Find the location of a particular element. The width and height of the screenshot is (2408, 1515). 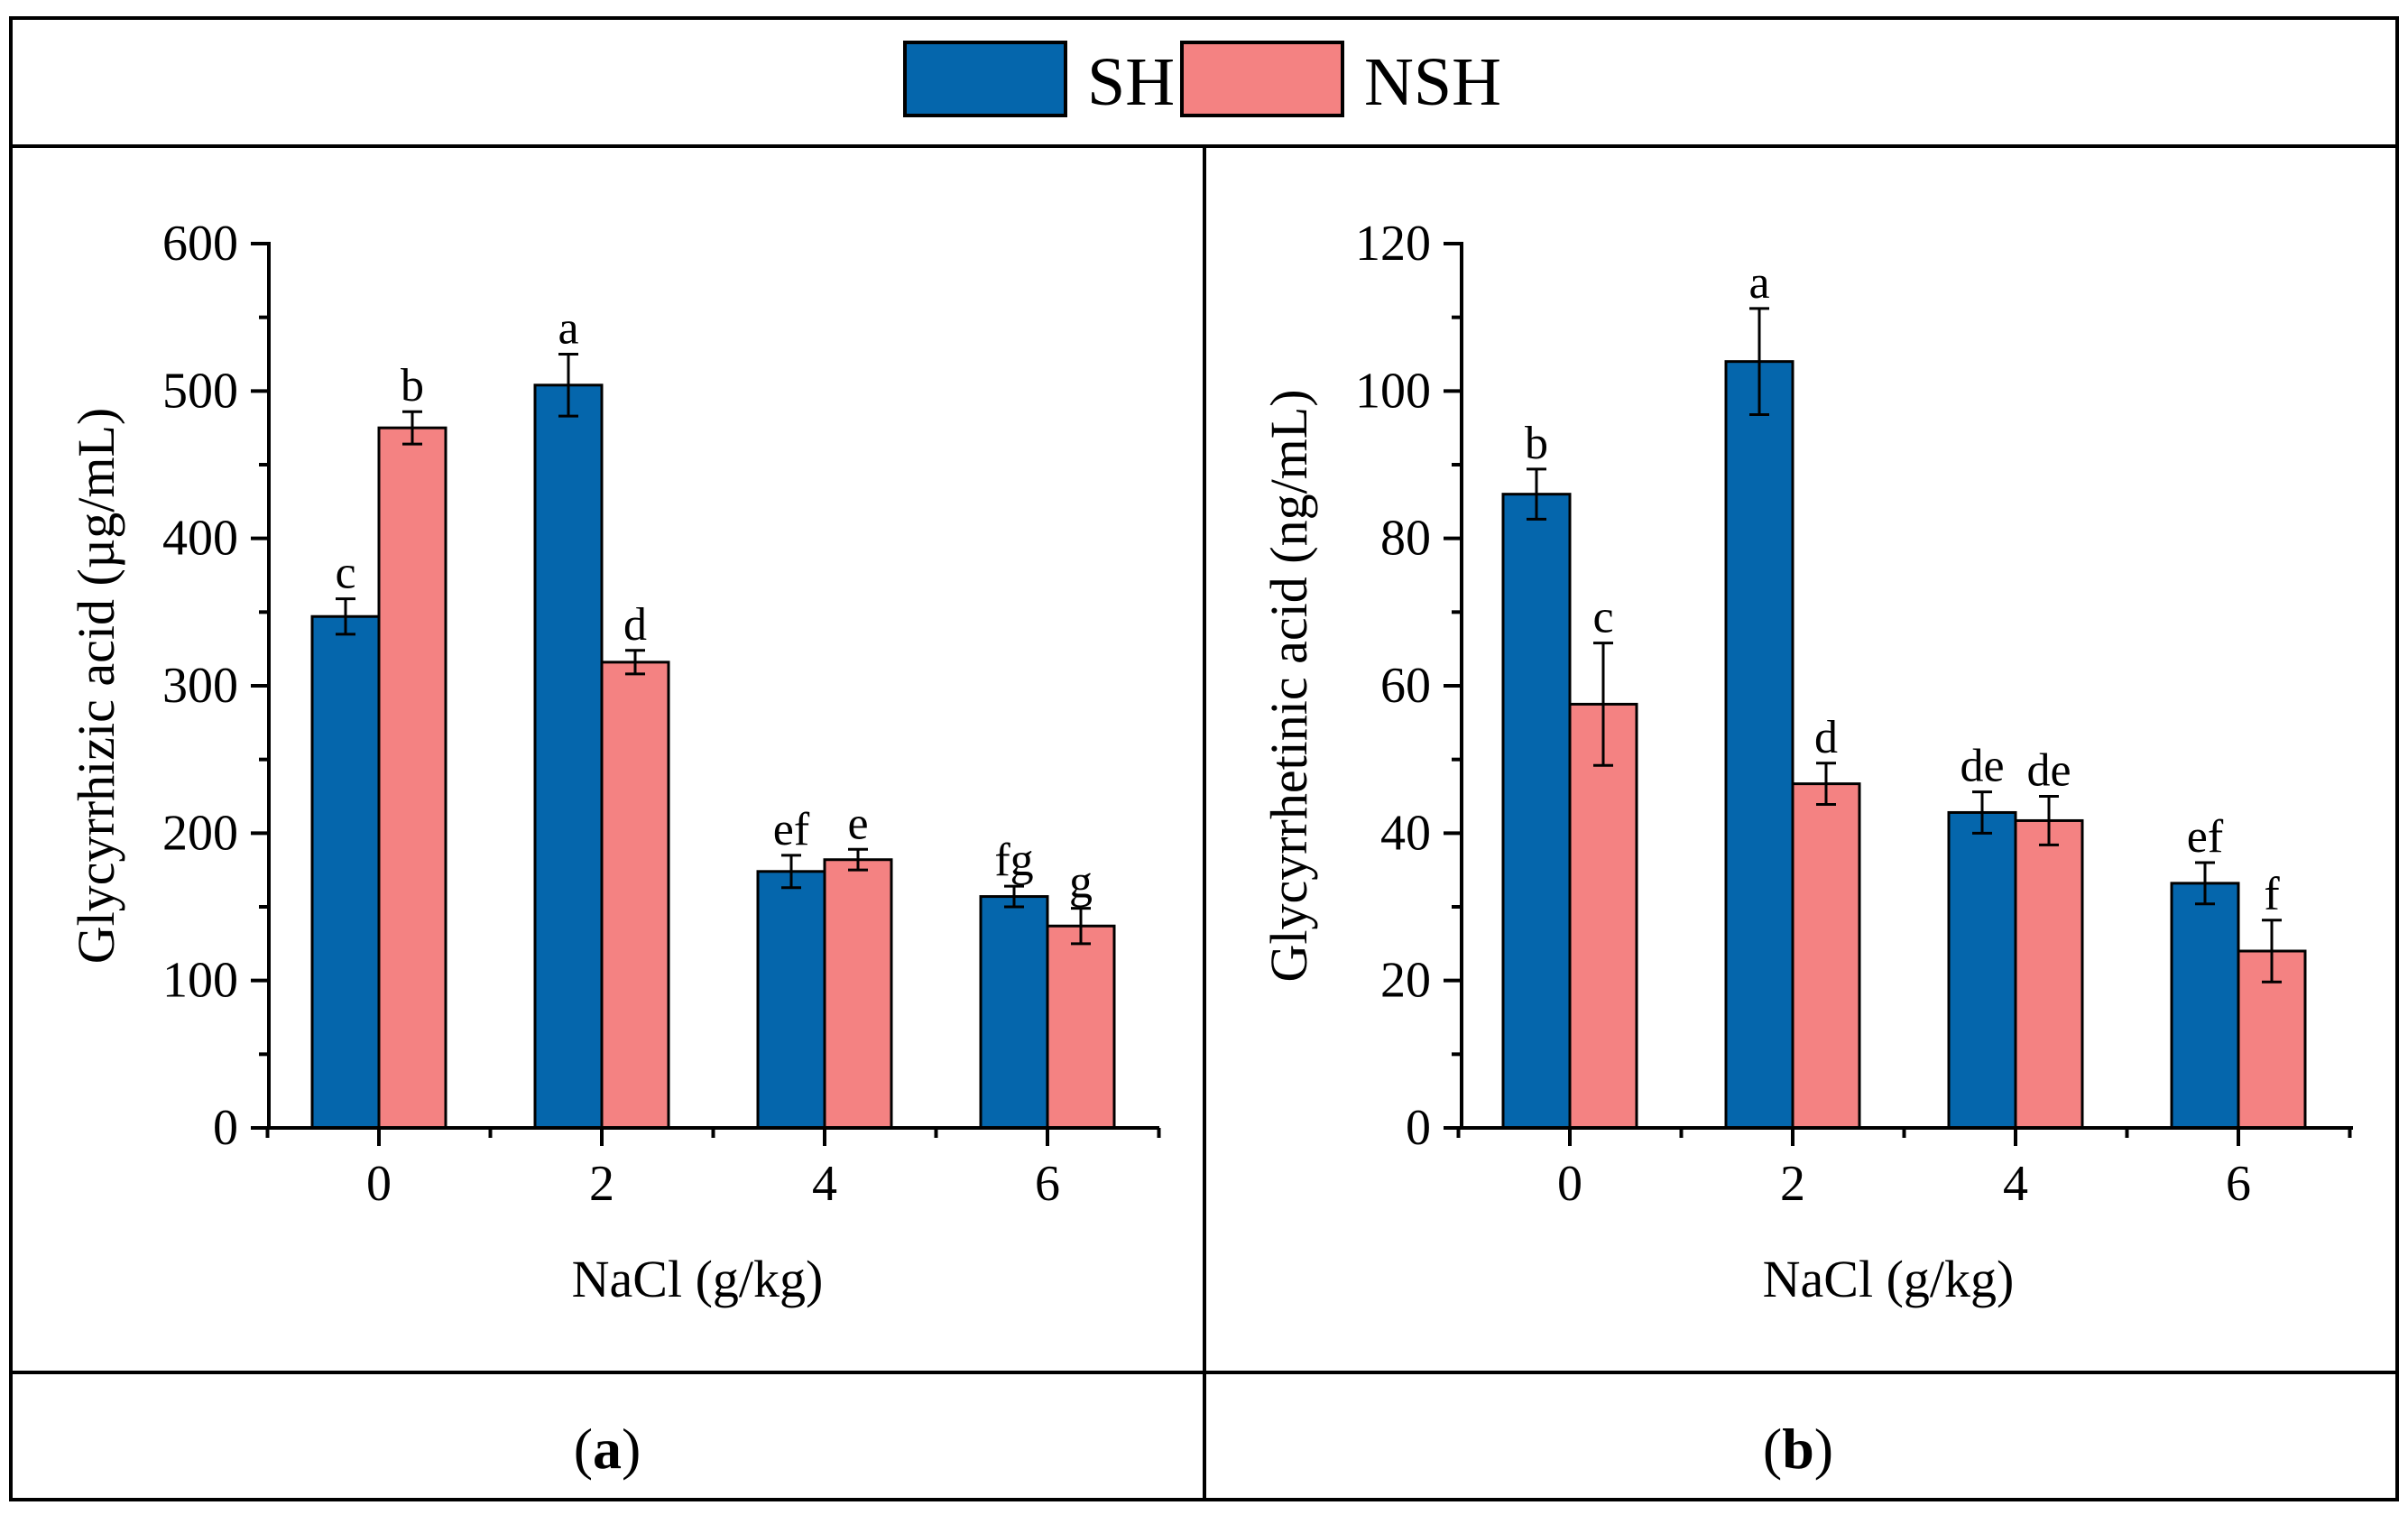

panel-b-x-axis-title: NaCl (g/kg) is located at coordinates (1889, 1279).